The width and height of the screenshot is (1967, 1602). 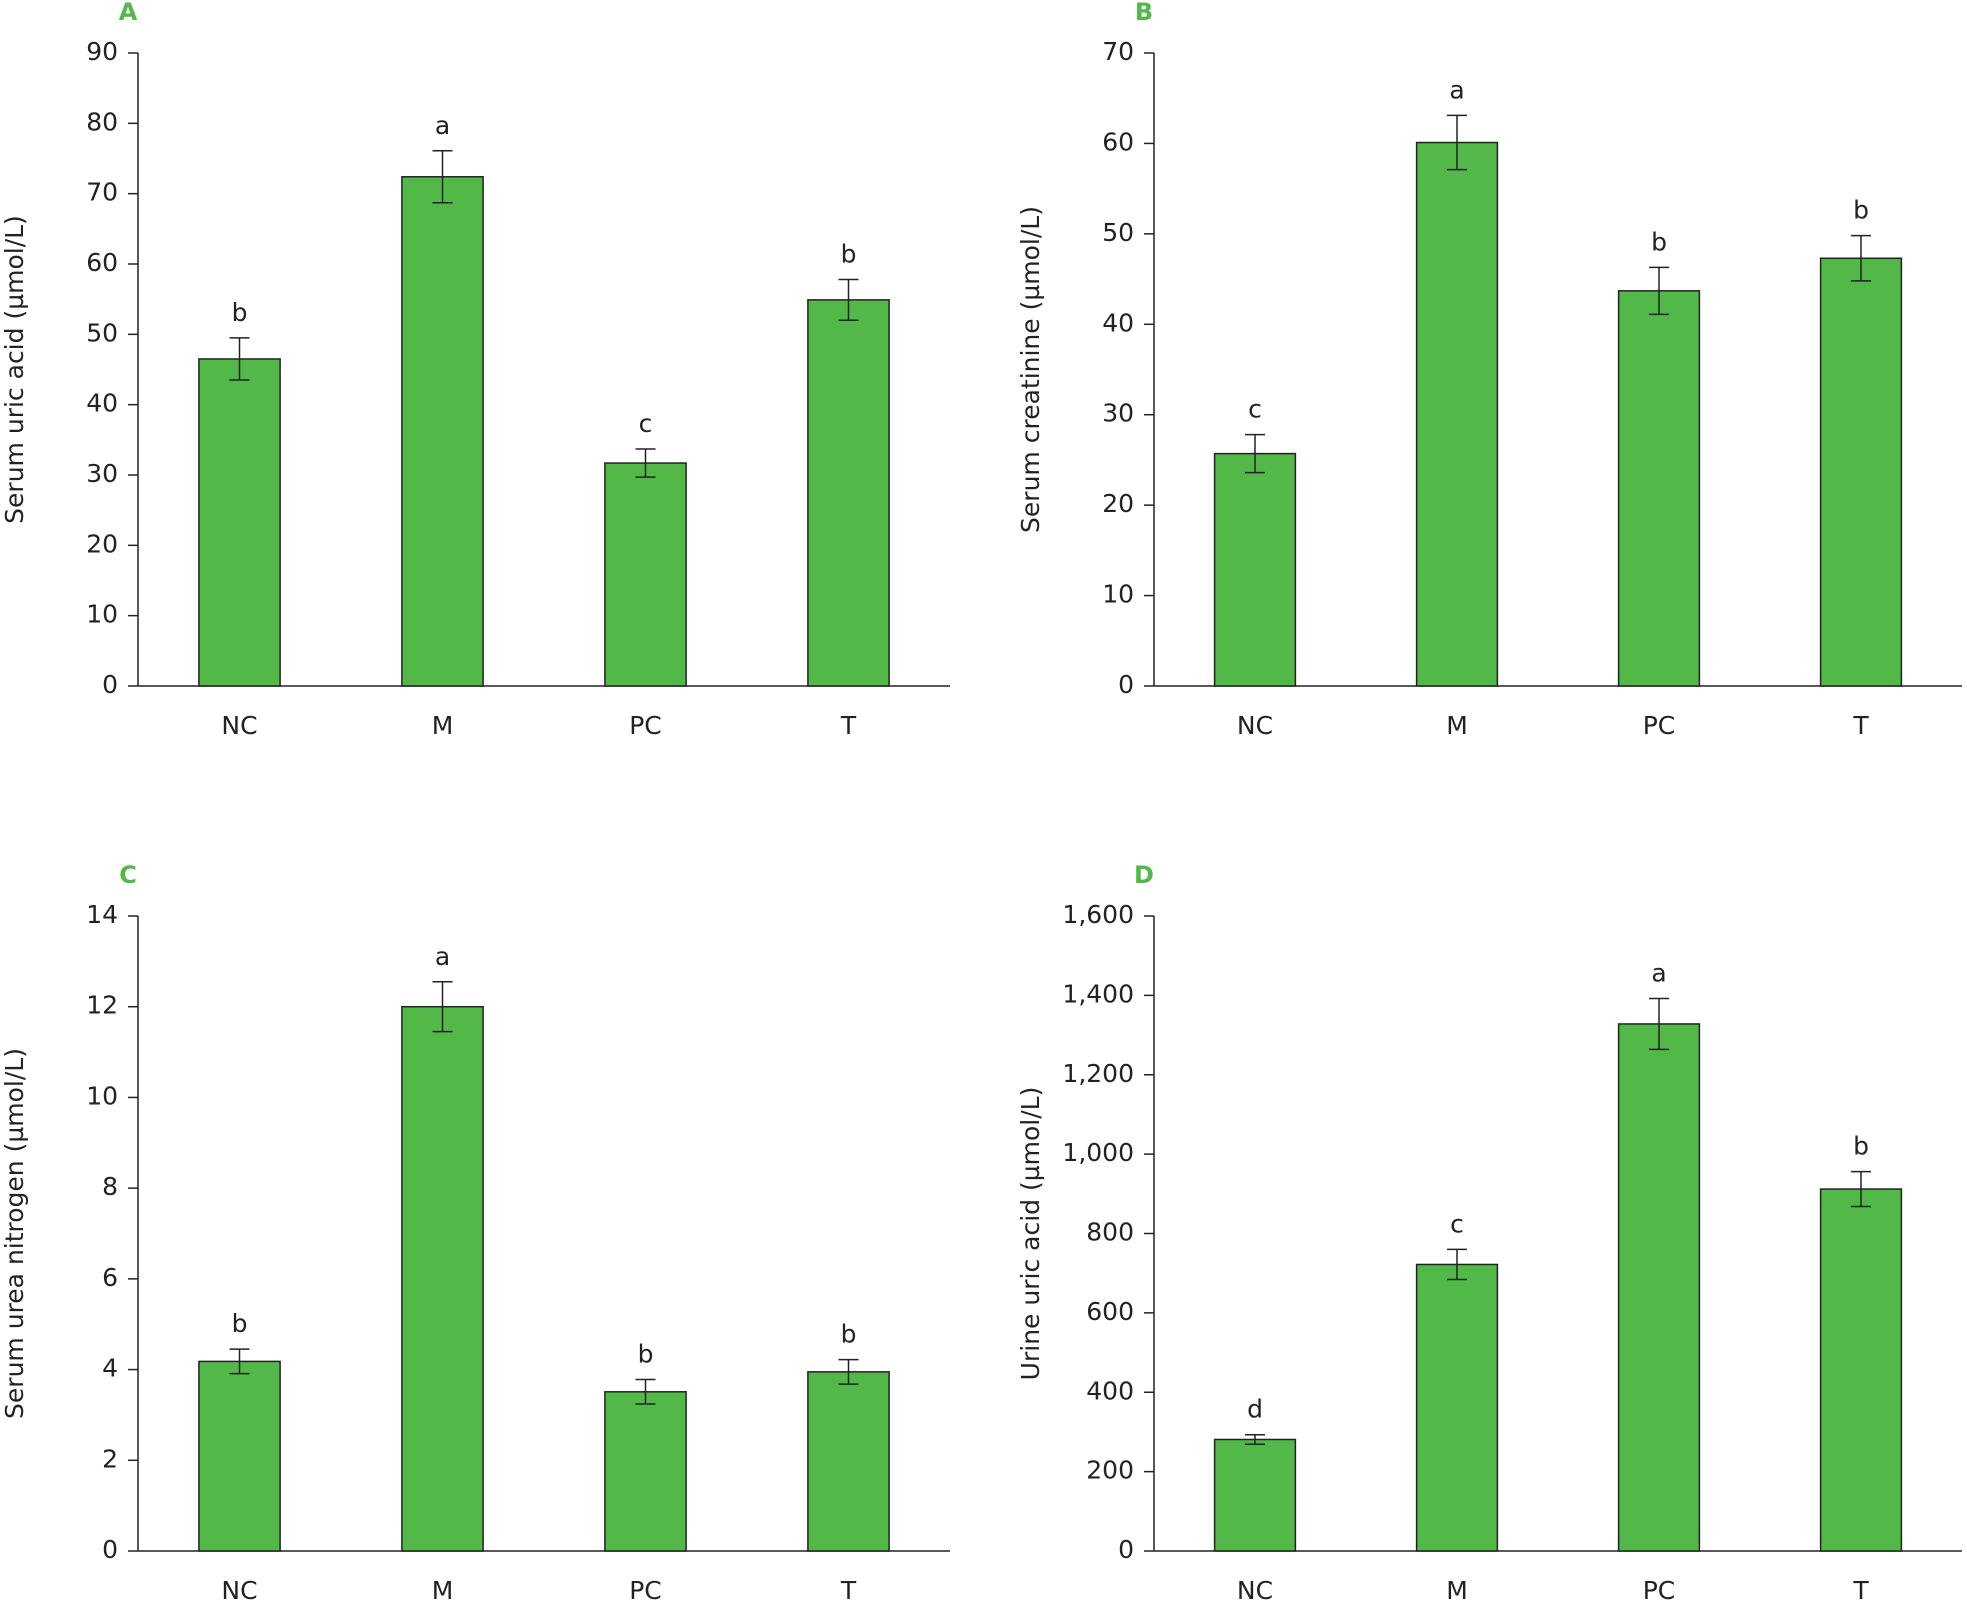 What do you see at coordinates (110, 1458) in the screenshot?
I see `y-tick-label: 2` at bounding box center [110, 1458].